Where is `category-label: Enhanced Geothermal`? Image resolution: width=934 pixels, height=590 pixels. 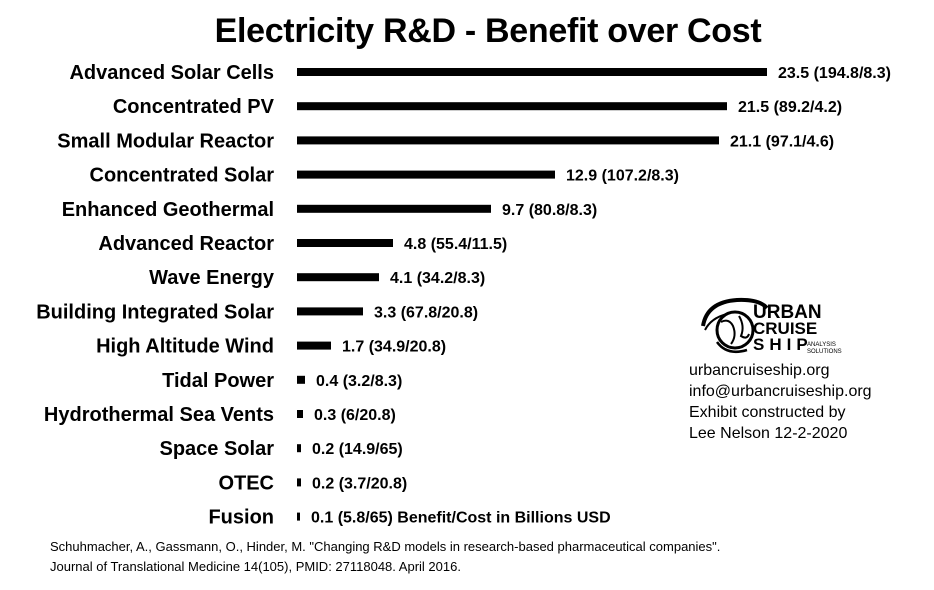
category-label: Enhanced Geothermal is located at coordinates (168, 210).